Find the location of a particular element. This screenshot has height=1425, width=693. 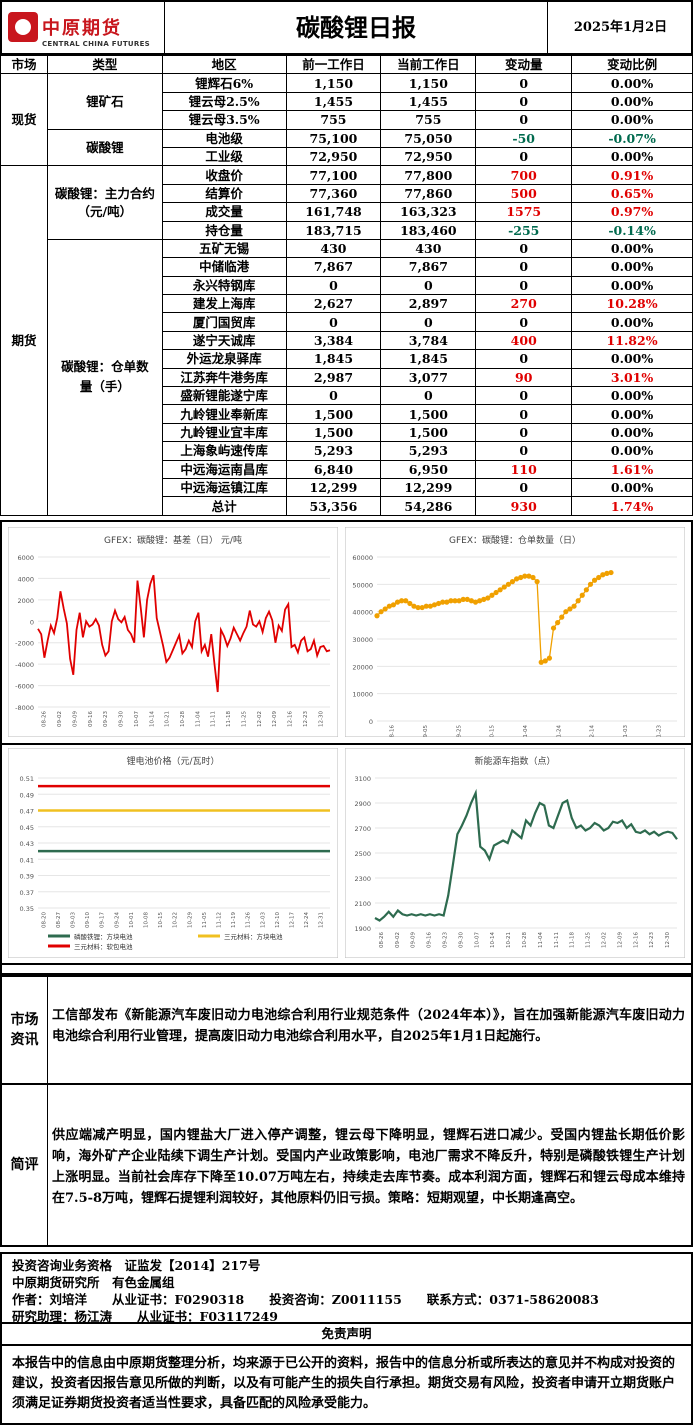

table-row: 遂宁天诚库 3,384 3,784 400 11.82% is located at coordinates (347, 340).